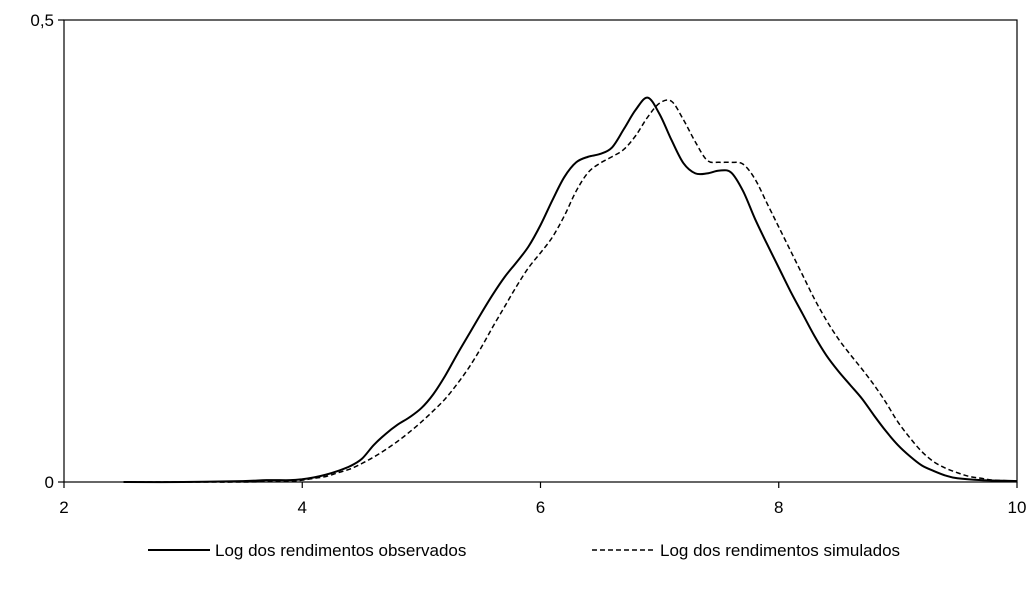 This screenshot has width=1030, height=591. I want to click on x-tick-label: 4, so click(302, 507).